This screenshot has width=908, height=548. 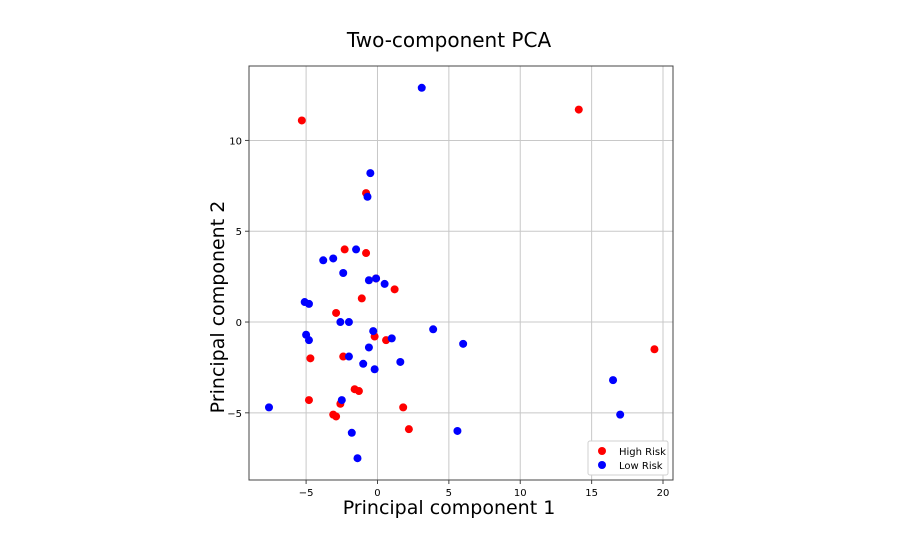 What do you see at coordinates (239, 323) in the screenshot?
I see `y-tick-label: 0` at bounding box center [239, 323].